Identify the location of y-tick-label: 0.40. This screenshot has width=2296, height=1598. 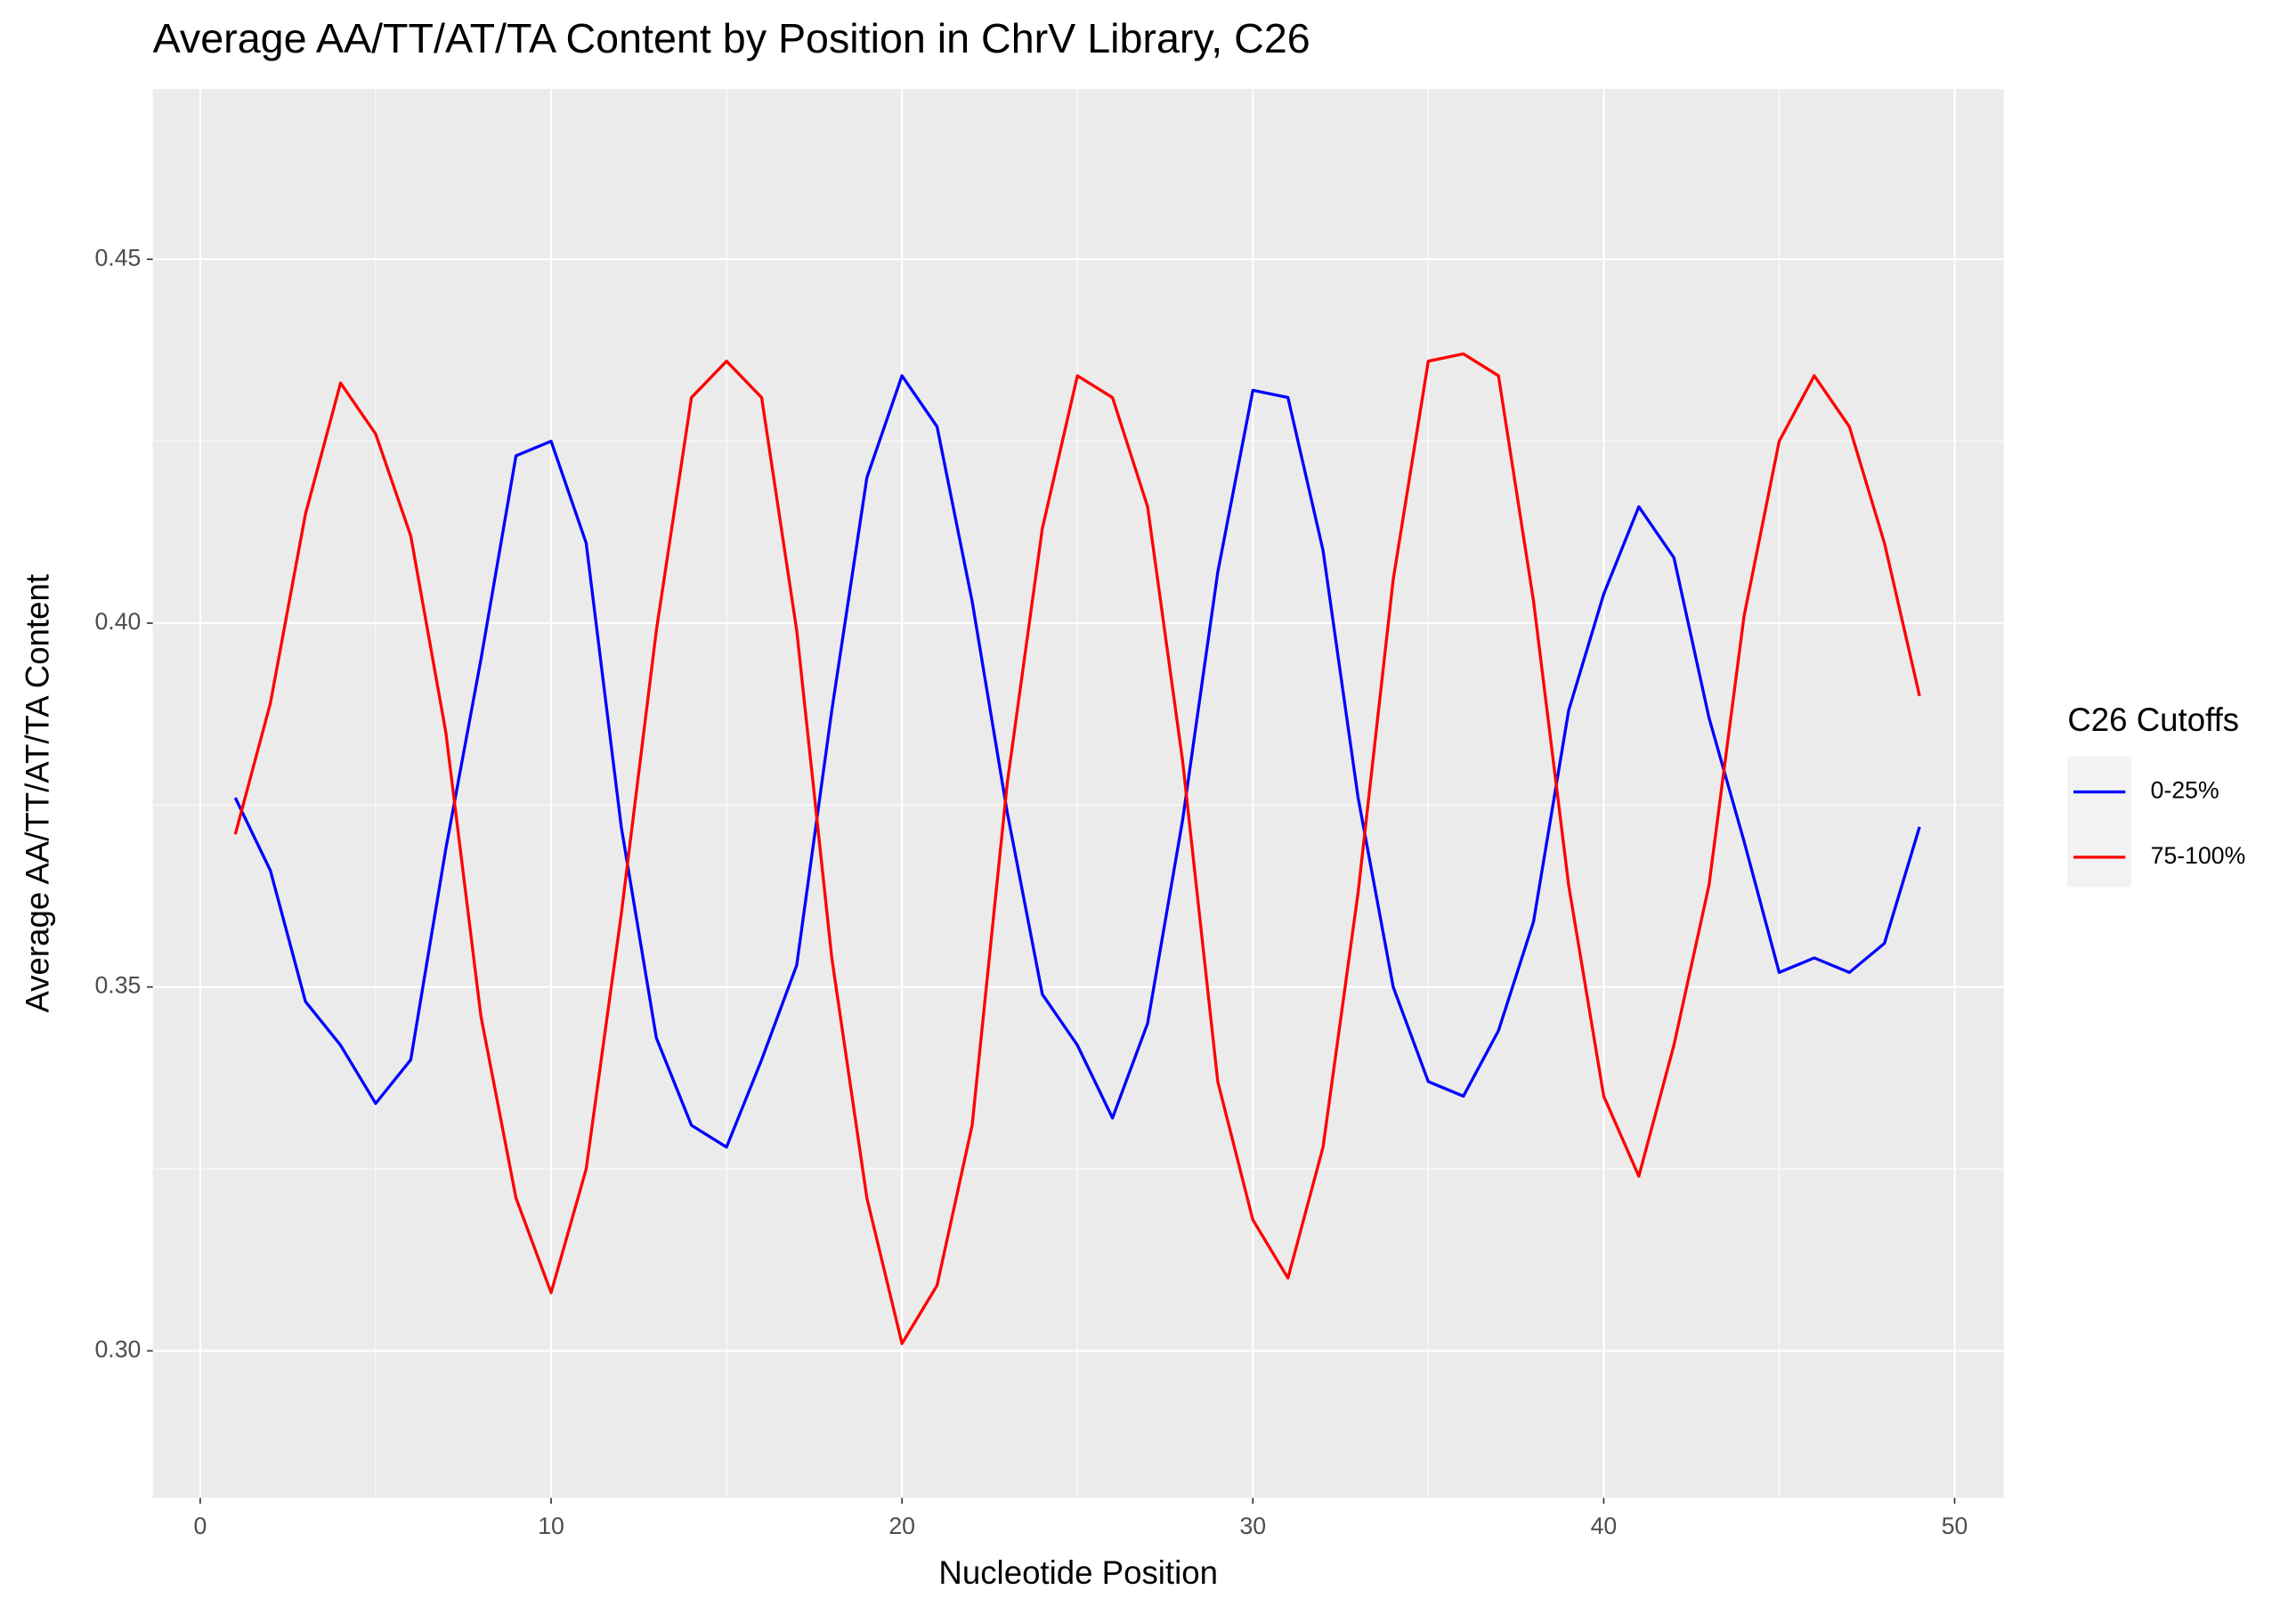
(117, 621).